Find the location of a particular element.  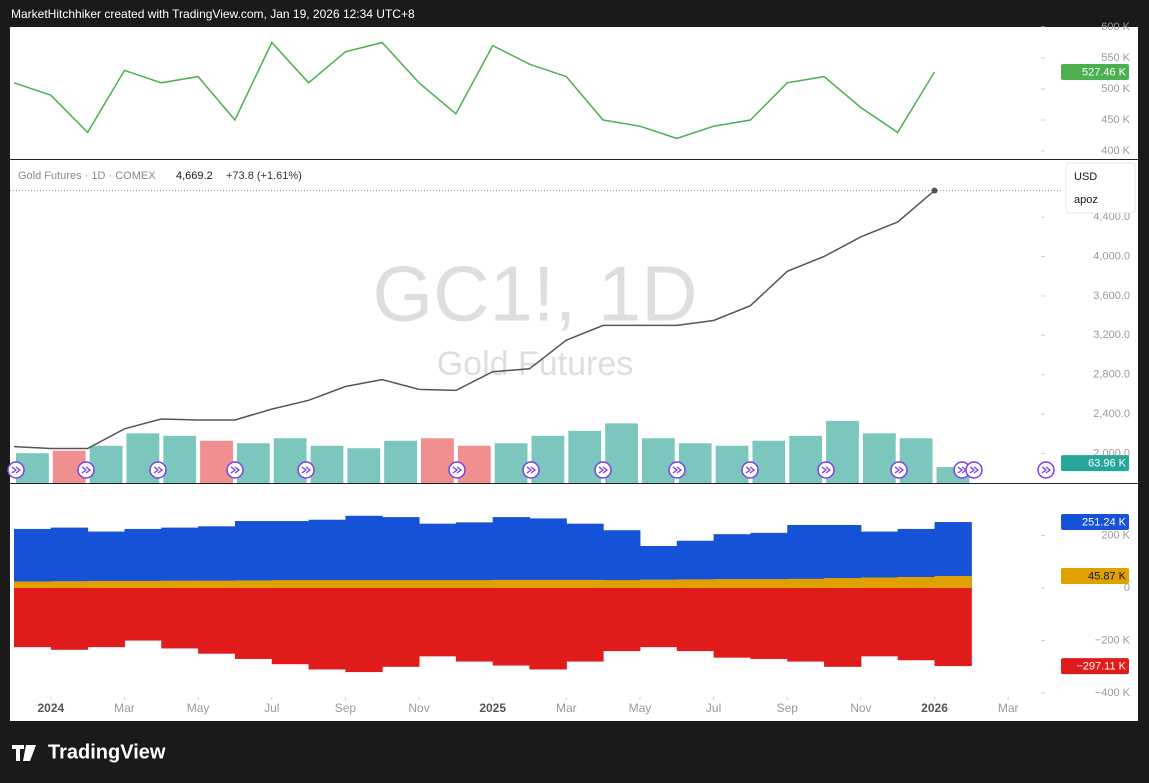

watermark: GC1!, 1D is located at coordinates (534, 294).